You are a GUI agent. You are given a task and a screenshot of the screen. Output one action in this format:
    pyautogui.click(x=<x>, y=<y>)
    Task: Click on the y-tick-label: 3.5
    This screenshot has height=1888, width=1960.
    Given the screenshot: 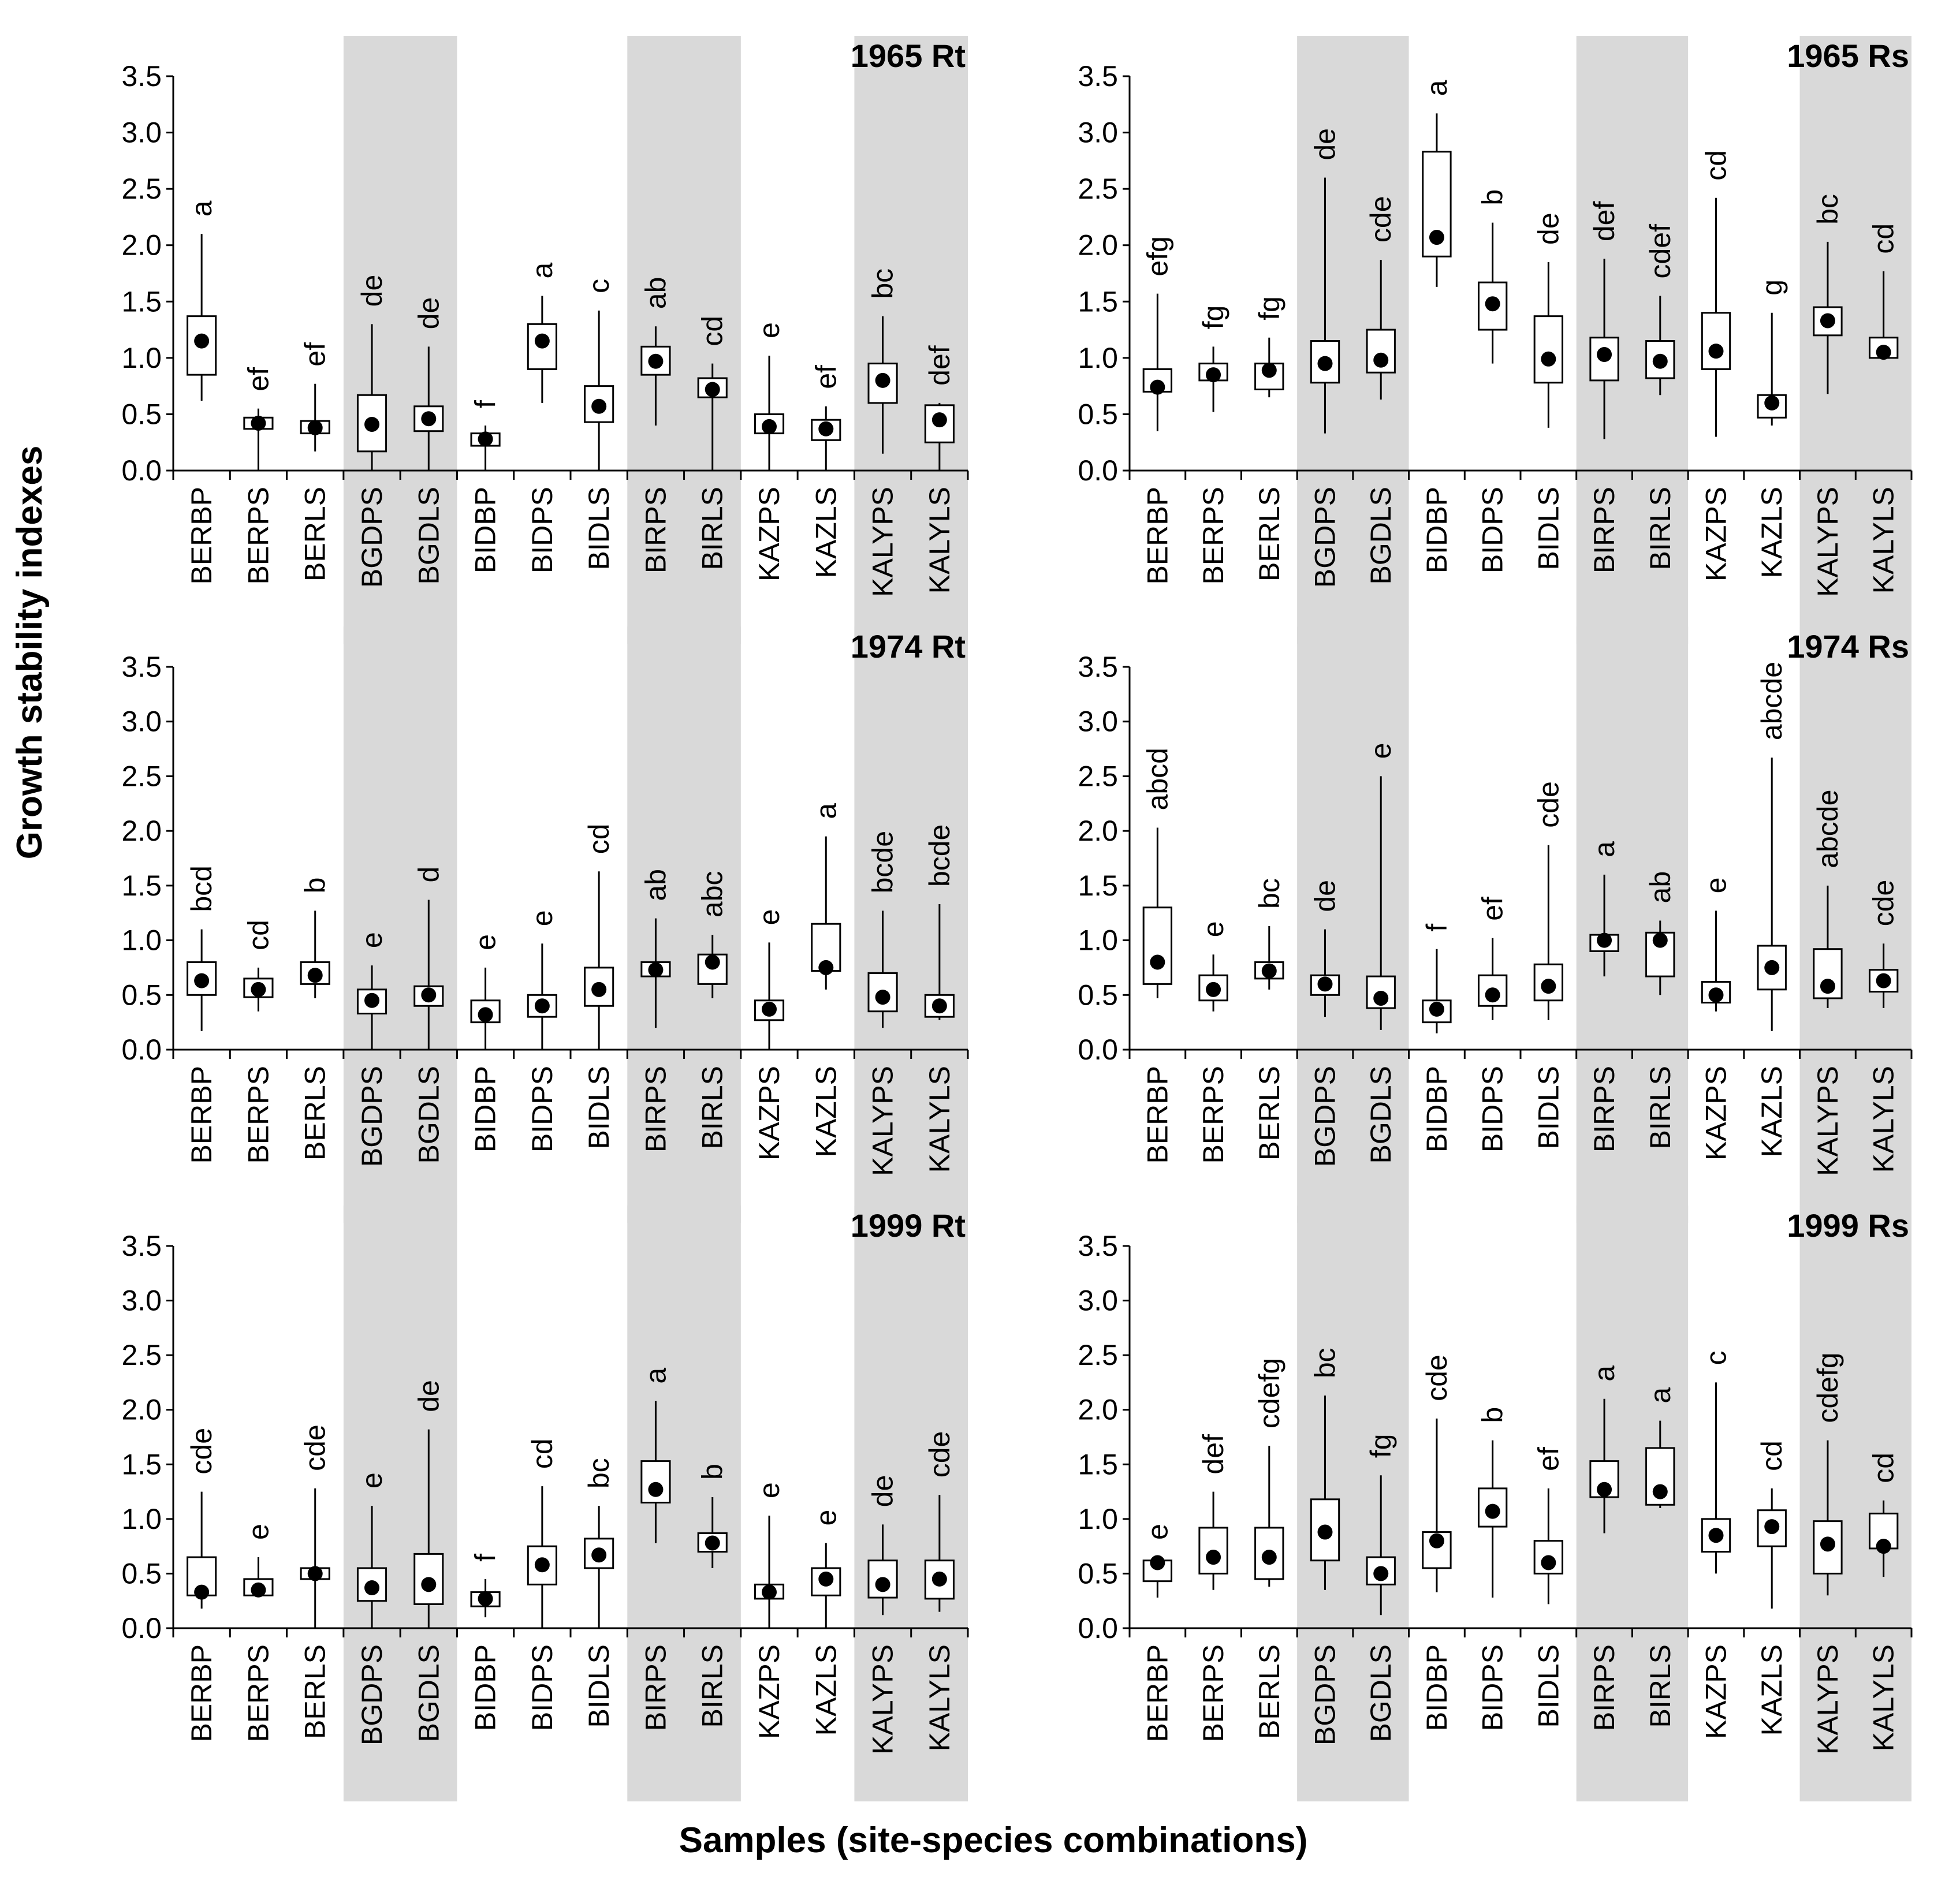 What is the action you would take?
    pyautogui.click(x=142, y=1246)
    